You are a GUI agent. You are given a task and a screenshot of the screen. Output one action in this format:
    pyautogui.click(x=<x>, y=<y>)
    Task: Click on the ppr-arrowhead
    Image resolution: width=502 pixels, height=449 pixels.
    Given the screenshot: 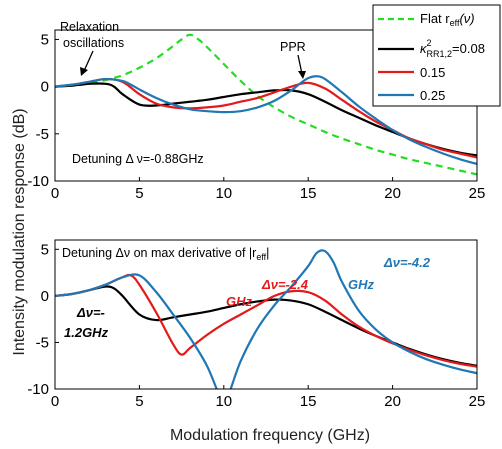 What is the action you would take?
    pyautogui.click(x=302, y=75)
    